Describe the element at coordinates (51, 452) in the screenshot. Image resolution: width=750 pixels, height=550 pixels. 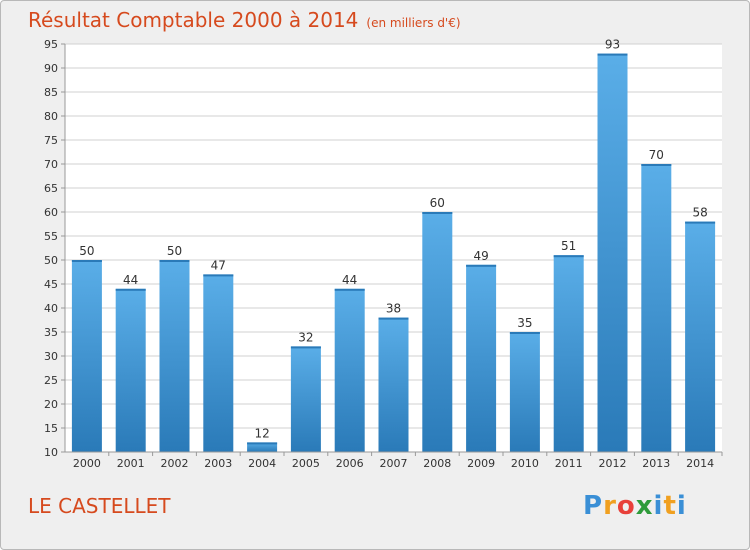
I see `y-tick-label: 10` at that location.